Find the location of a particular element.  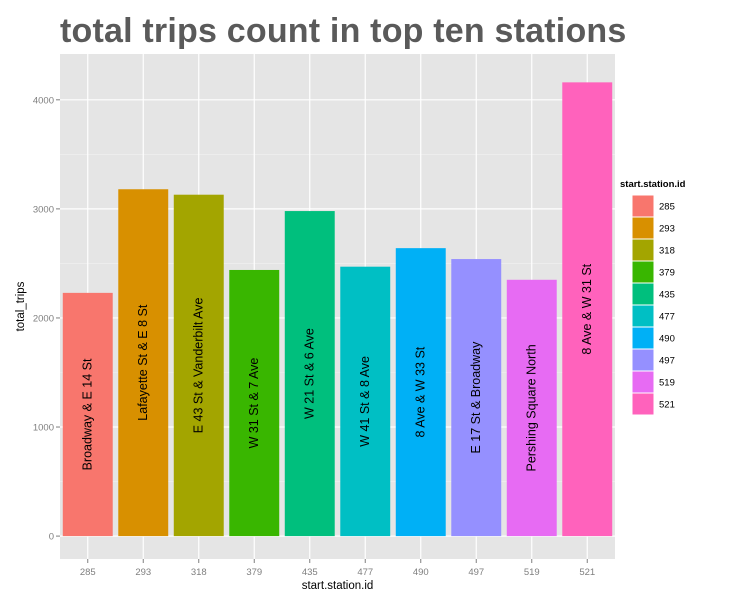

bar-label-285: Broadway & E 14 St is located at coordinates (88, 414).